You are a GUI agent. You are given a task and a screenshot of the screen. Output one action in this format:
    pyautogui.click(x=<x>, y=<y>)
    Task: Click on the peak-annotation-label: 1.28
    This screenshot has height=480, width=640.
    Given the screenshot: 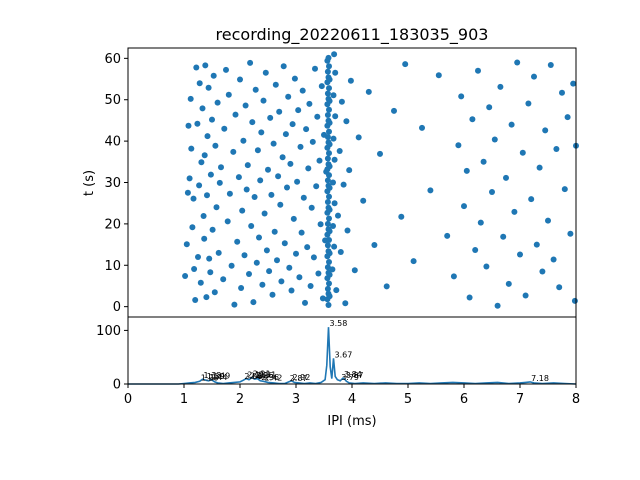 What is the action you would take?
    pyautogui.click(x=210, y=377)
    